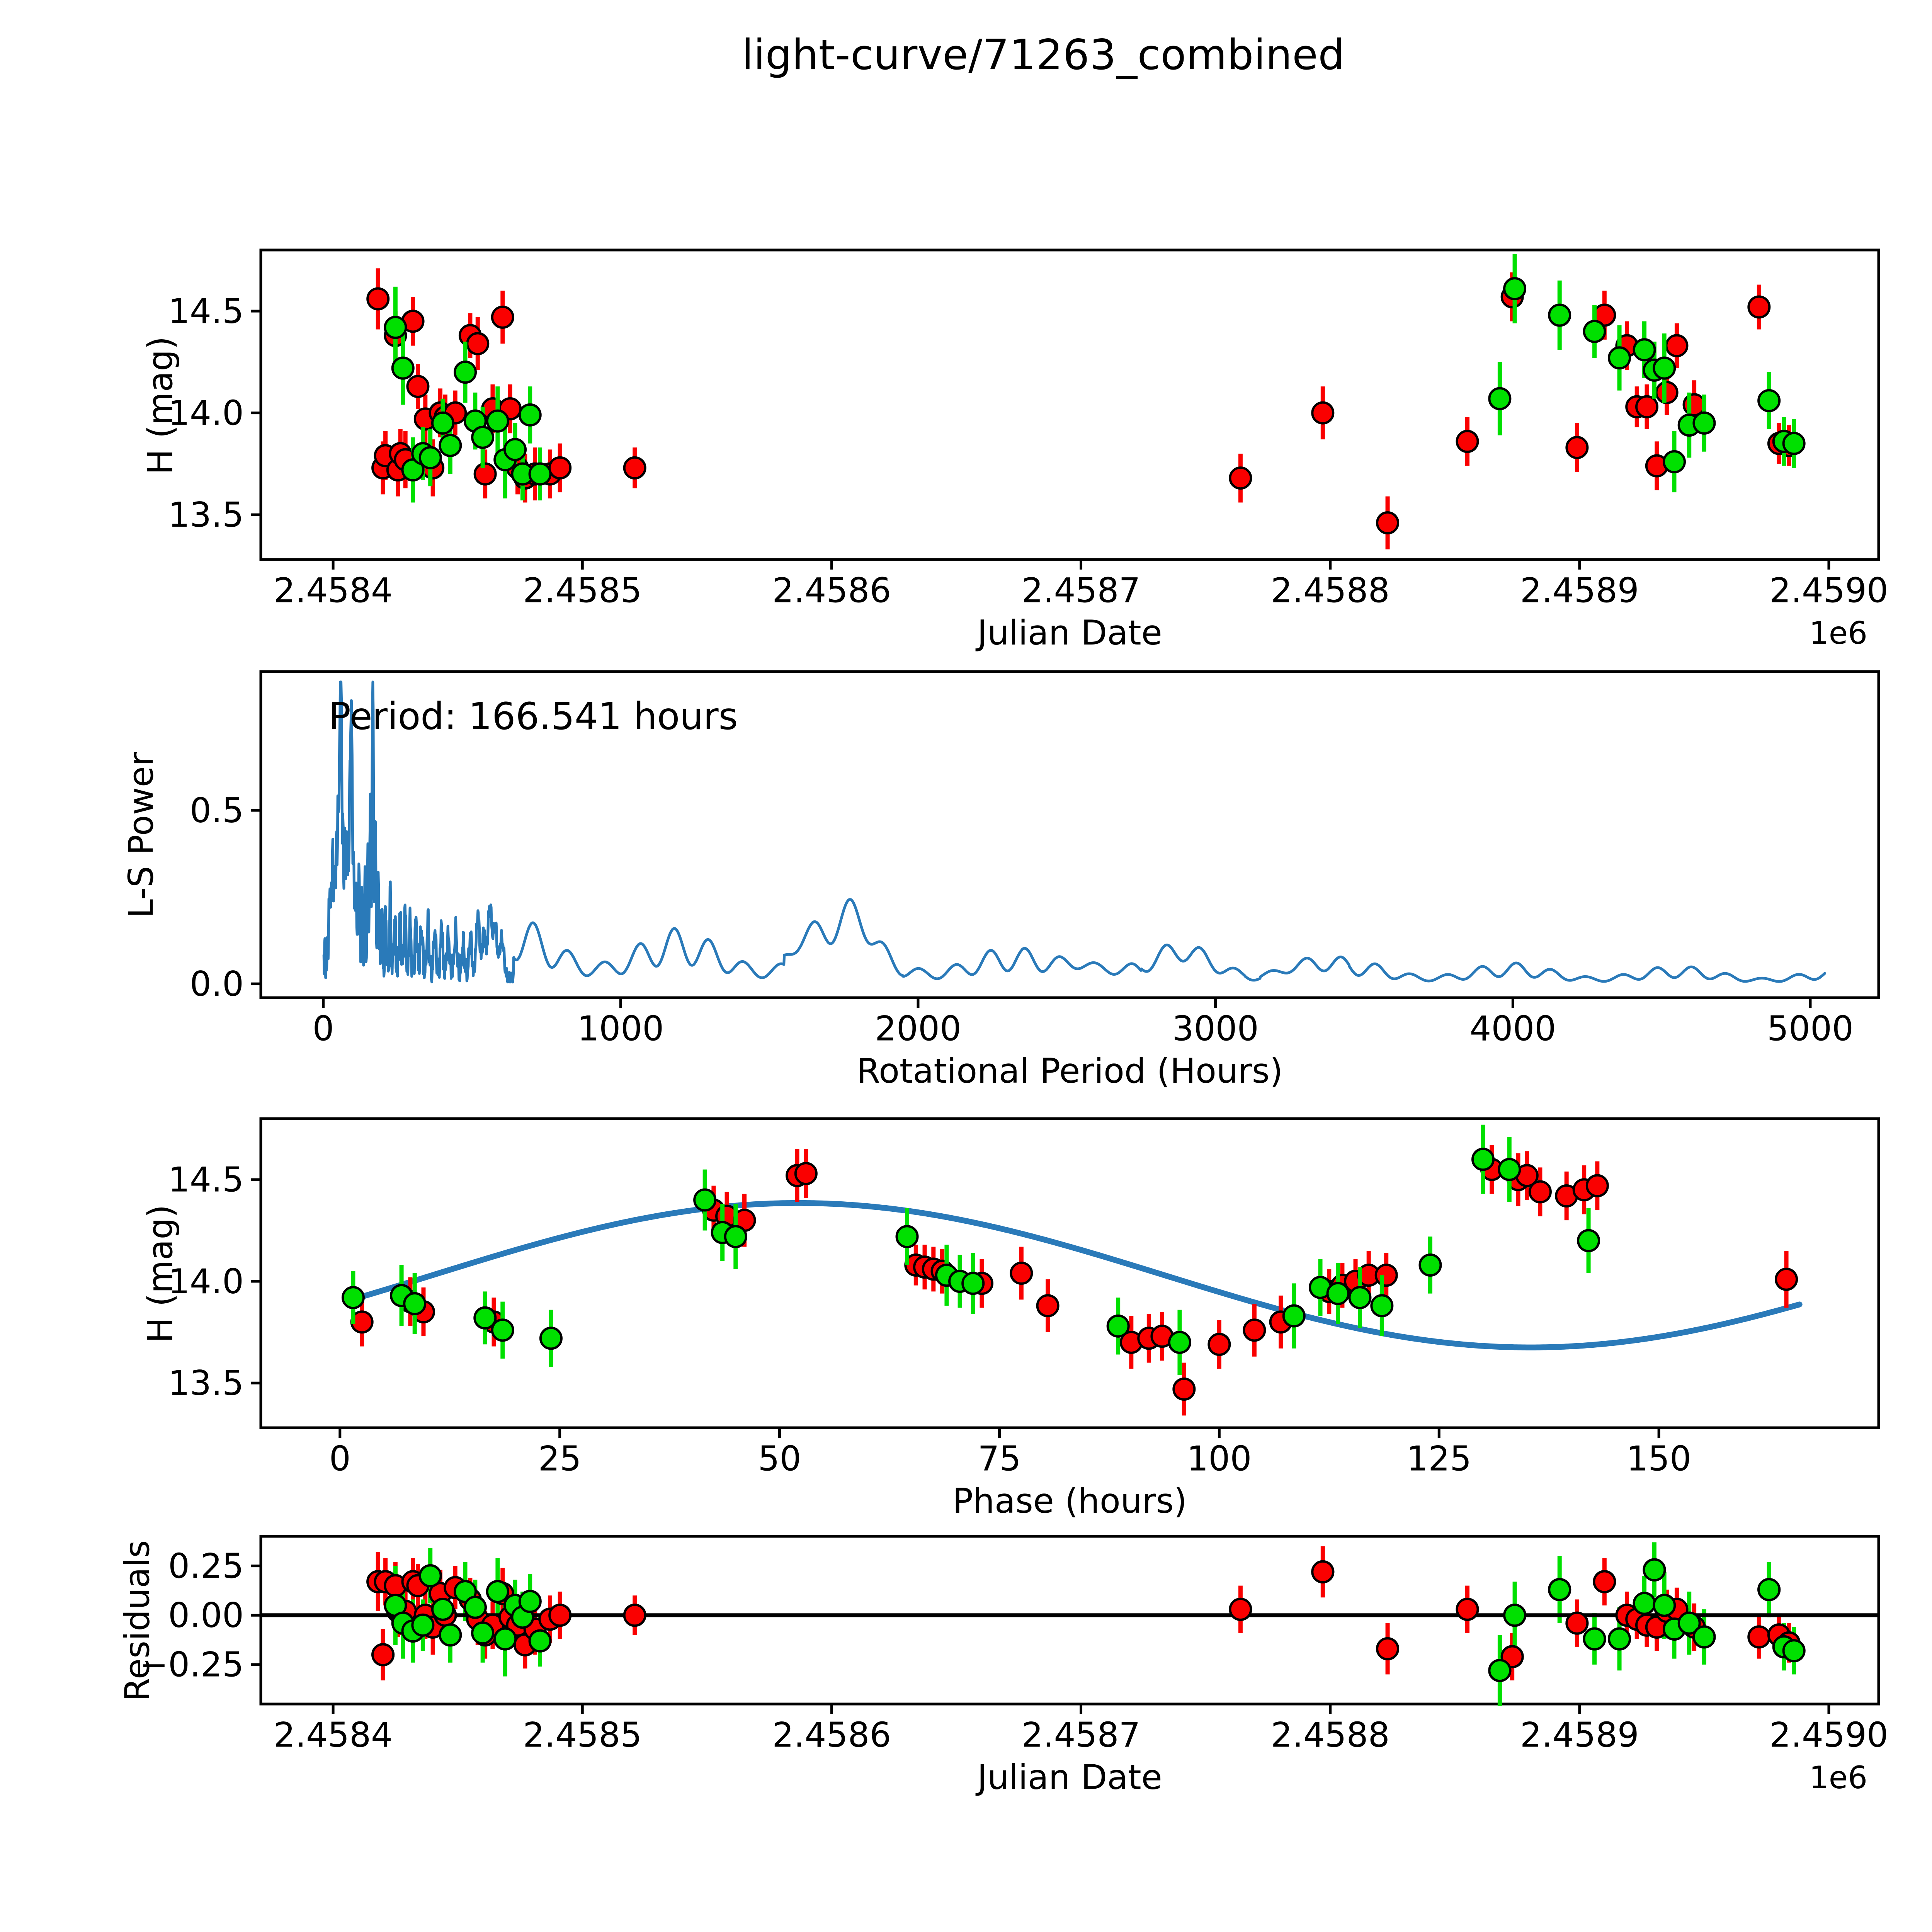  Describe the element at coordinates (206, 1615) in the screenshot. I see `svg-text: 0.00` at that location.